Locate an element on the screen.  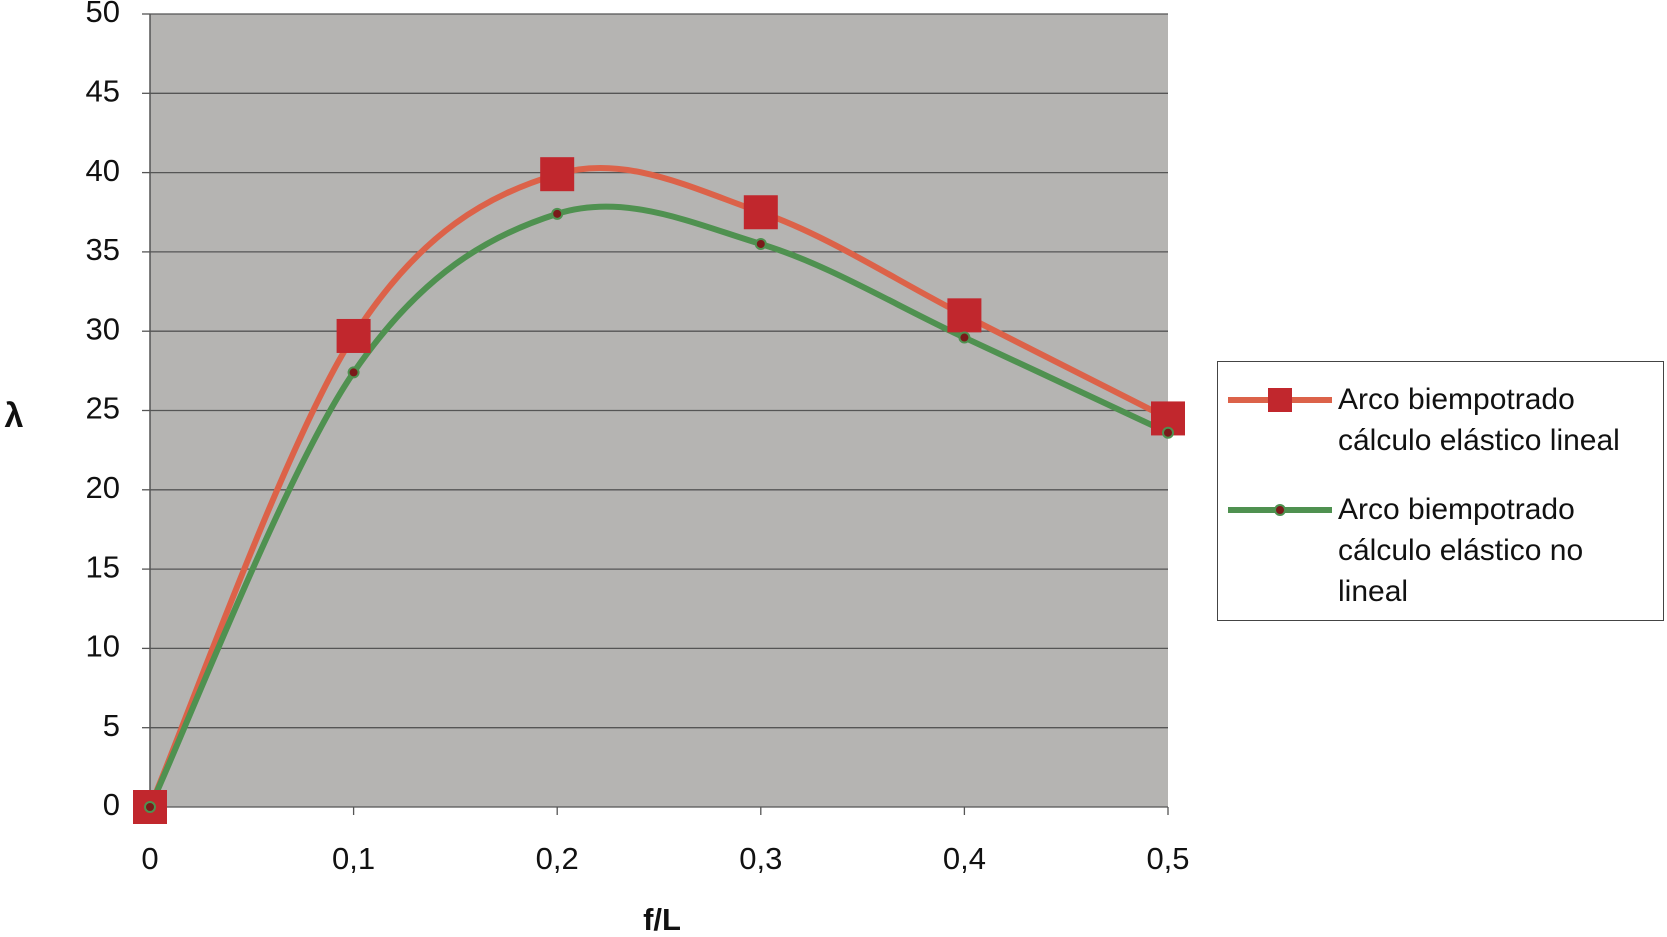
y-tick-label: 20 is located at coordinates (103, 487).